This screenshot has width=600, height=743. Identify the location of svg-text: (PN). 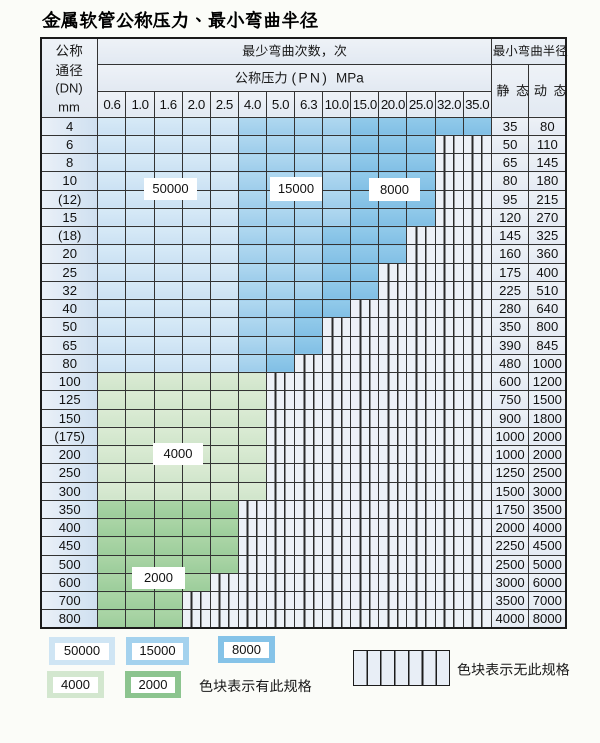
(311, 78).